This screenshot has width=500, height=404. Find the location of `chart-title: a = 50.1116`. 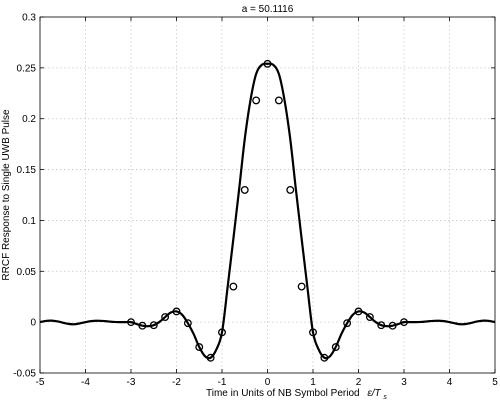

chart-title: a = 50.1116 is located at coordinates (268, 9).